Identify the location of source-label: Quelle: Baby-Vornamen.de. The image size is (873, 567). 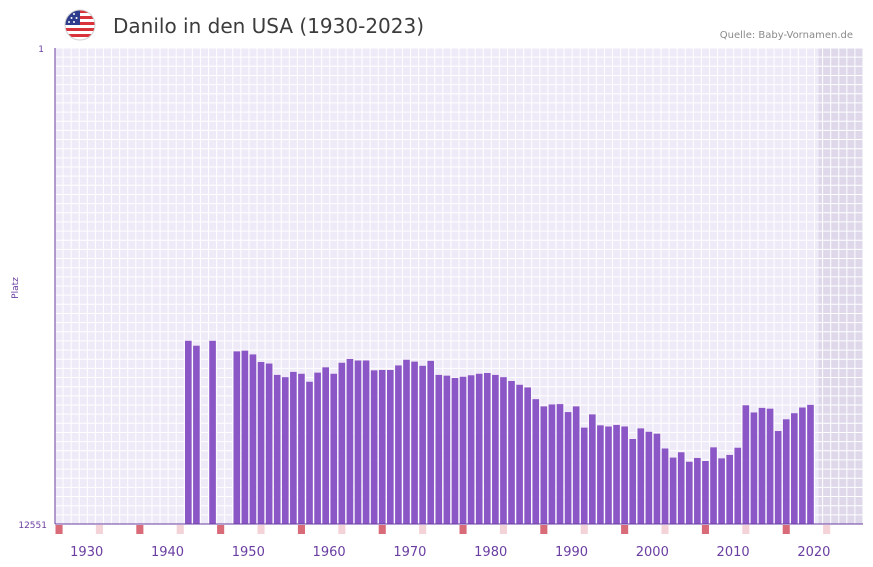
(786, 35).